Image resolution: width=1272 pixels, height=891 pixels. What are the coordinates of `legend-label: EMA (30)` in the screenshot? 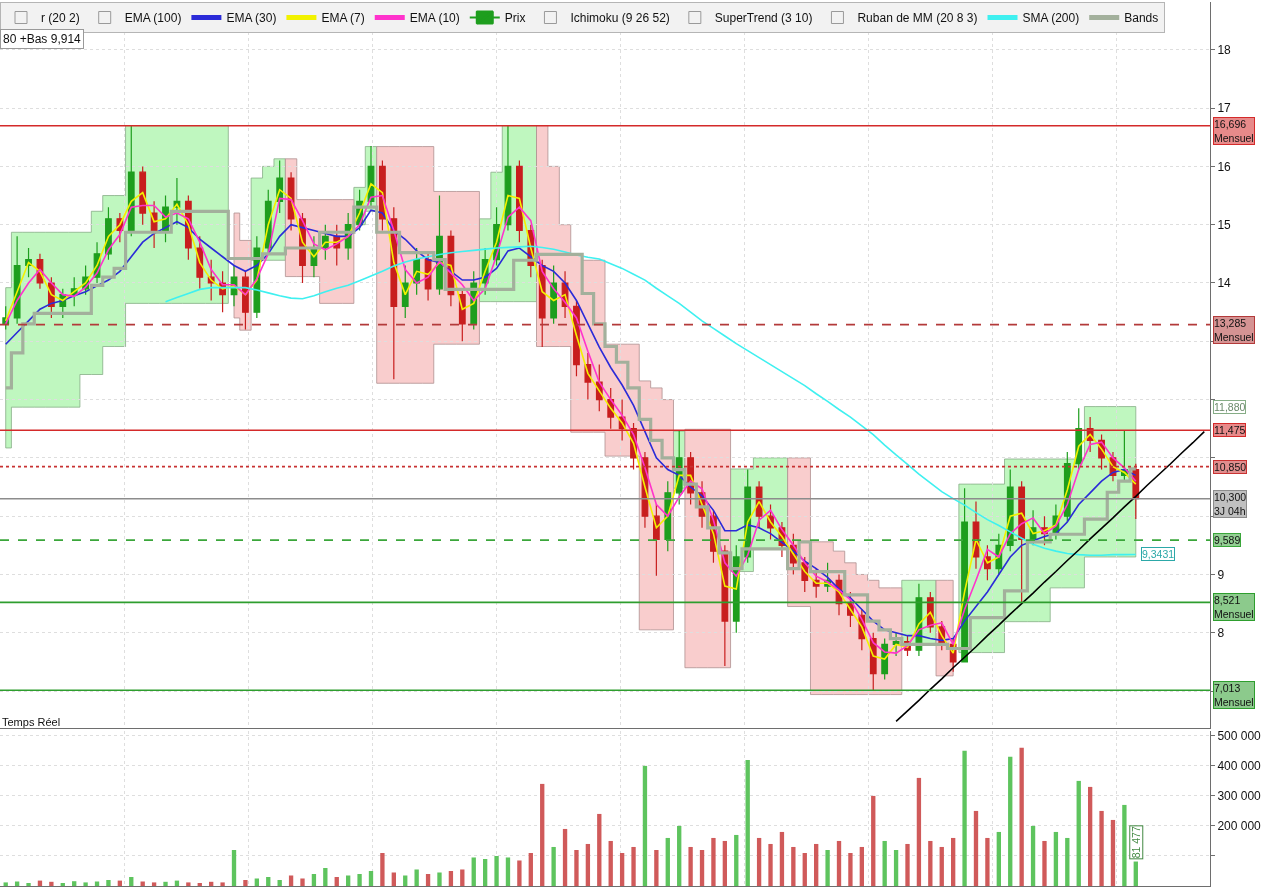 It's located at (251, 18).